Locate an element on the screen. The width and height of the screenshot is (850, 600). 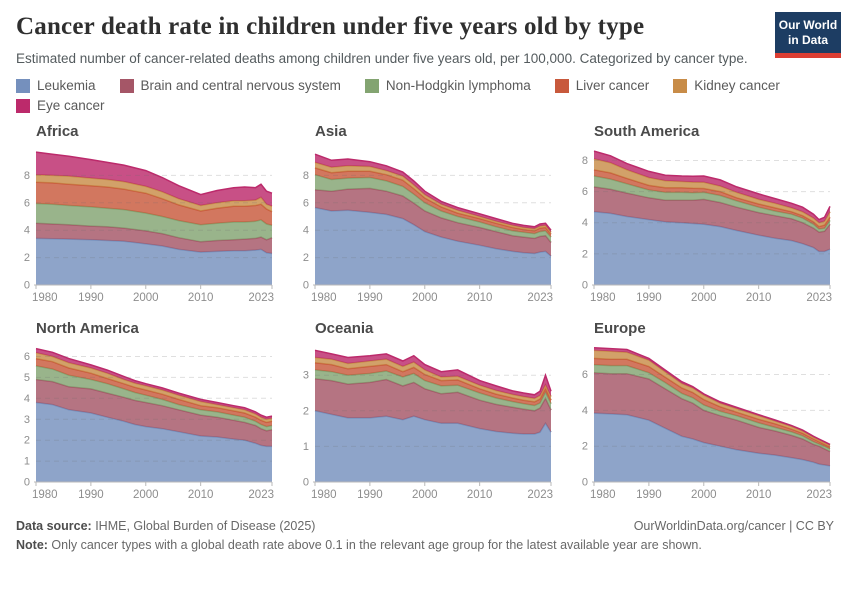
panel-chart-svg: 0 2 4 6 8 1980 1990 2000 2010 2023 is located at coordinates (707, 227).